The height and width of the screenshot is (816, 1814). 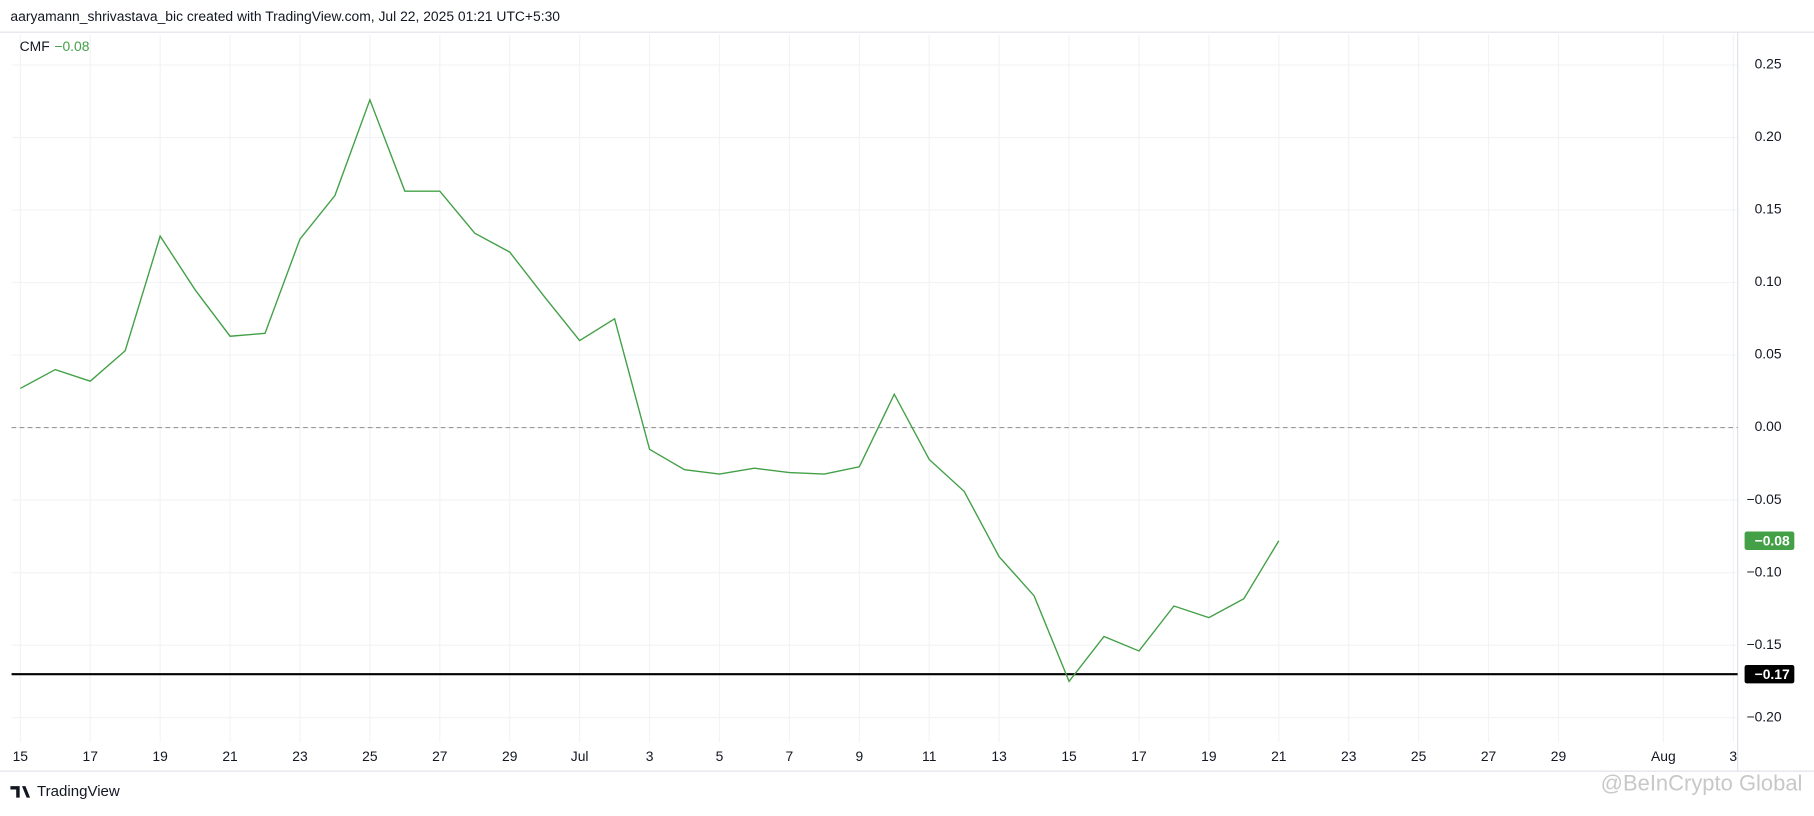 I want to click on x-tick-label: 5, so click(x=720, y=756).